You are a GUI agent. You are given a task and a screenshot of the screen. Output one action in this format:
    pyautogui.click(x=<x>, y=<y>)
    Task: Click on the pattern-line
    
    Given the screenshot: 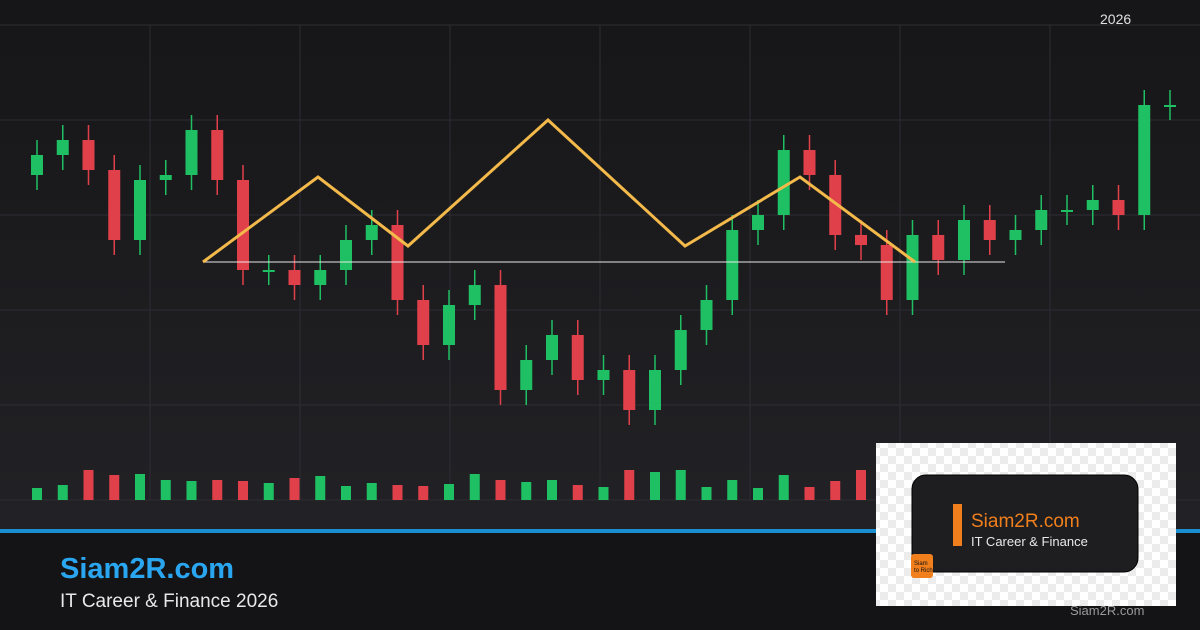 What is the action you would take?
    pyautogui.click(x=559, y=190)
    